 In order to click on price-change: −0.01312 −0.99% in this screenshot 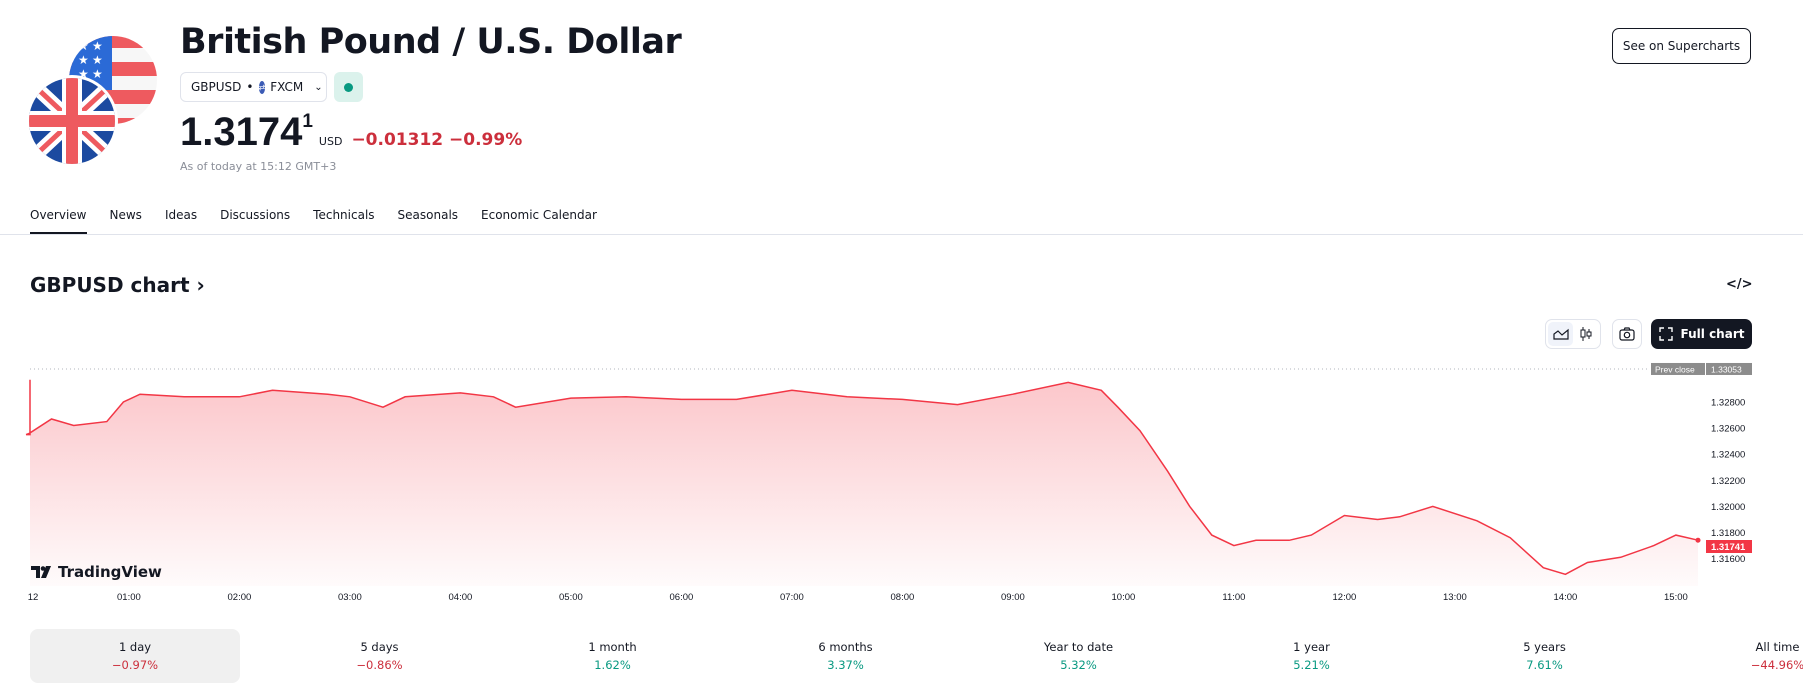, I will do `click(437, 140)`.